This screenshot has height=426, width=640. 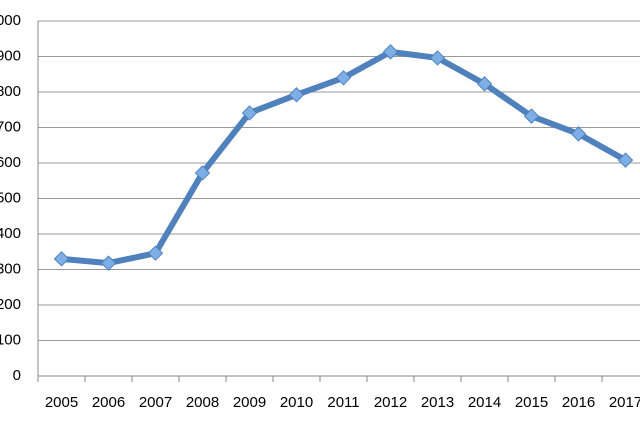 I want to click on x-tick-label: 2007, so click(x=155, y=402).